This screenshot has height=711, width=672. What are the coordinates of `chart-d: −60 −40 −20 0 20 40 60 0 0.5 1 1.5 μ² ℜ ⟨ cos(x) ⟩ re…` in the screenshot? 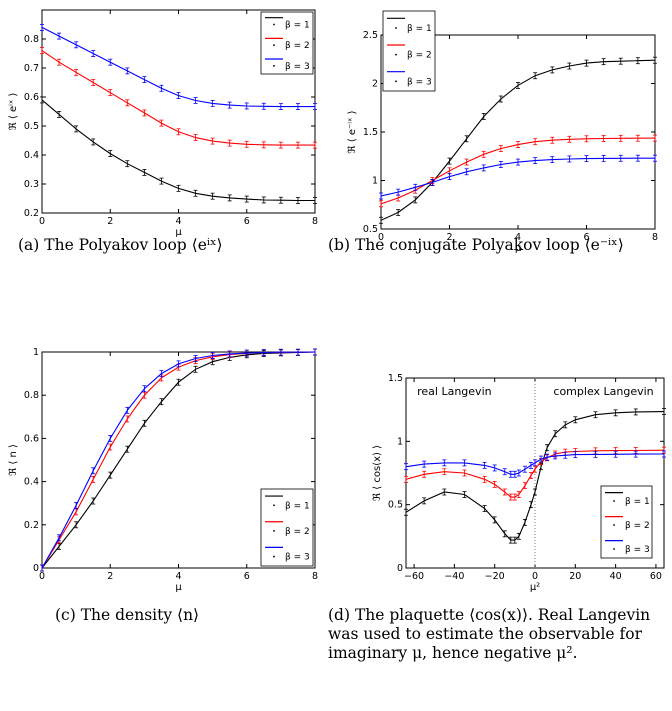 It's located at (519, 483).